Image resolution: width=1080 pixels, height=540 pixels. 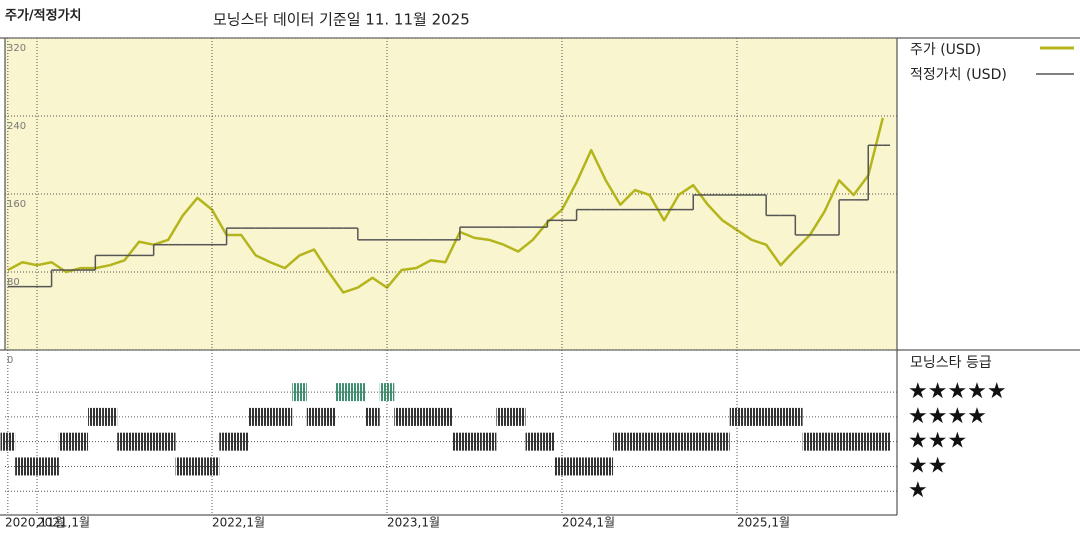 What do you see at coordinates (927, 465) in the screenshot?
I see `rating-label: ★★` at bounding box center [927, 465].